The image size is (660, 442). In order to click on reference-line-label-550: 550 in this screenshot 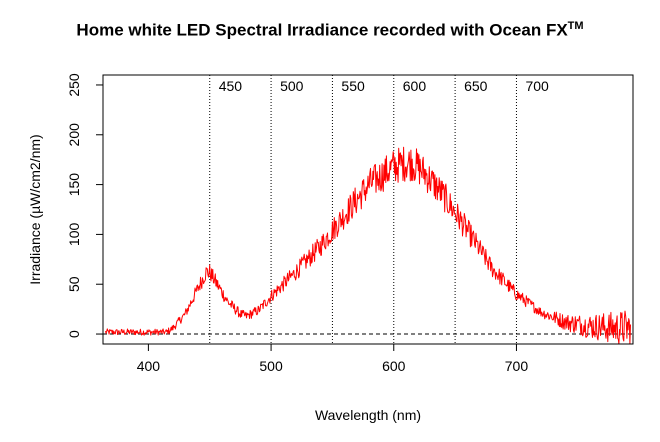, I will do `click(353, 86)`.